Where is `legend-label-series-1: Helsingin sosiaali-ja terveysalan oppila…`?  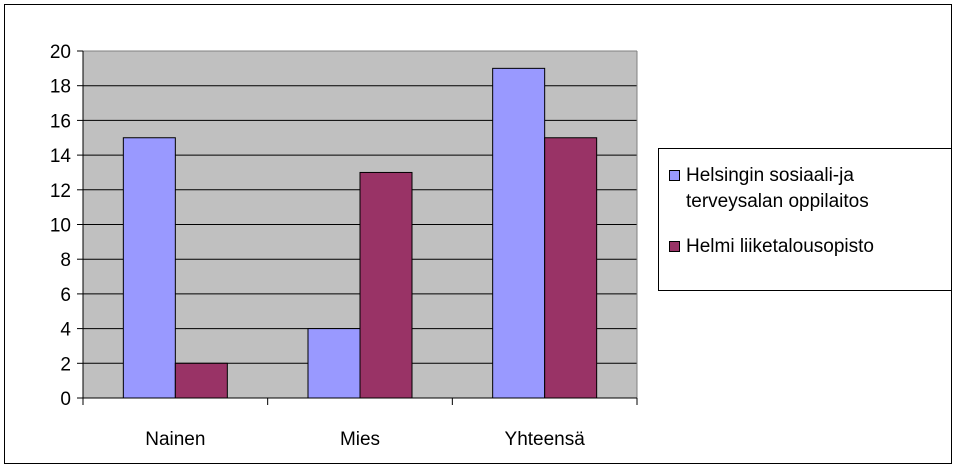
legend-label-series-1: Helsingin sosiaali-ja terveysalan oppila… is located at coordinates (777, 189).